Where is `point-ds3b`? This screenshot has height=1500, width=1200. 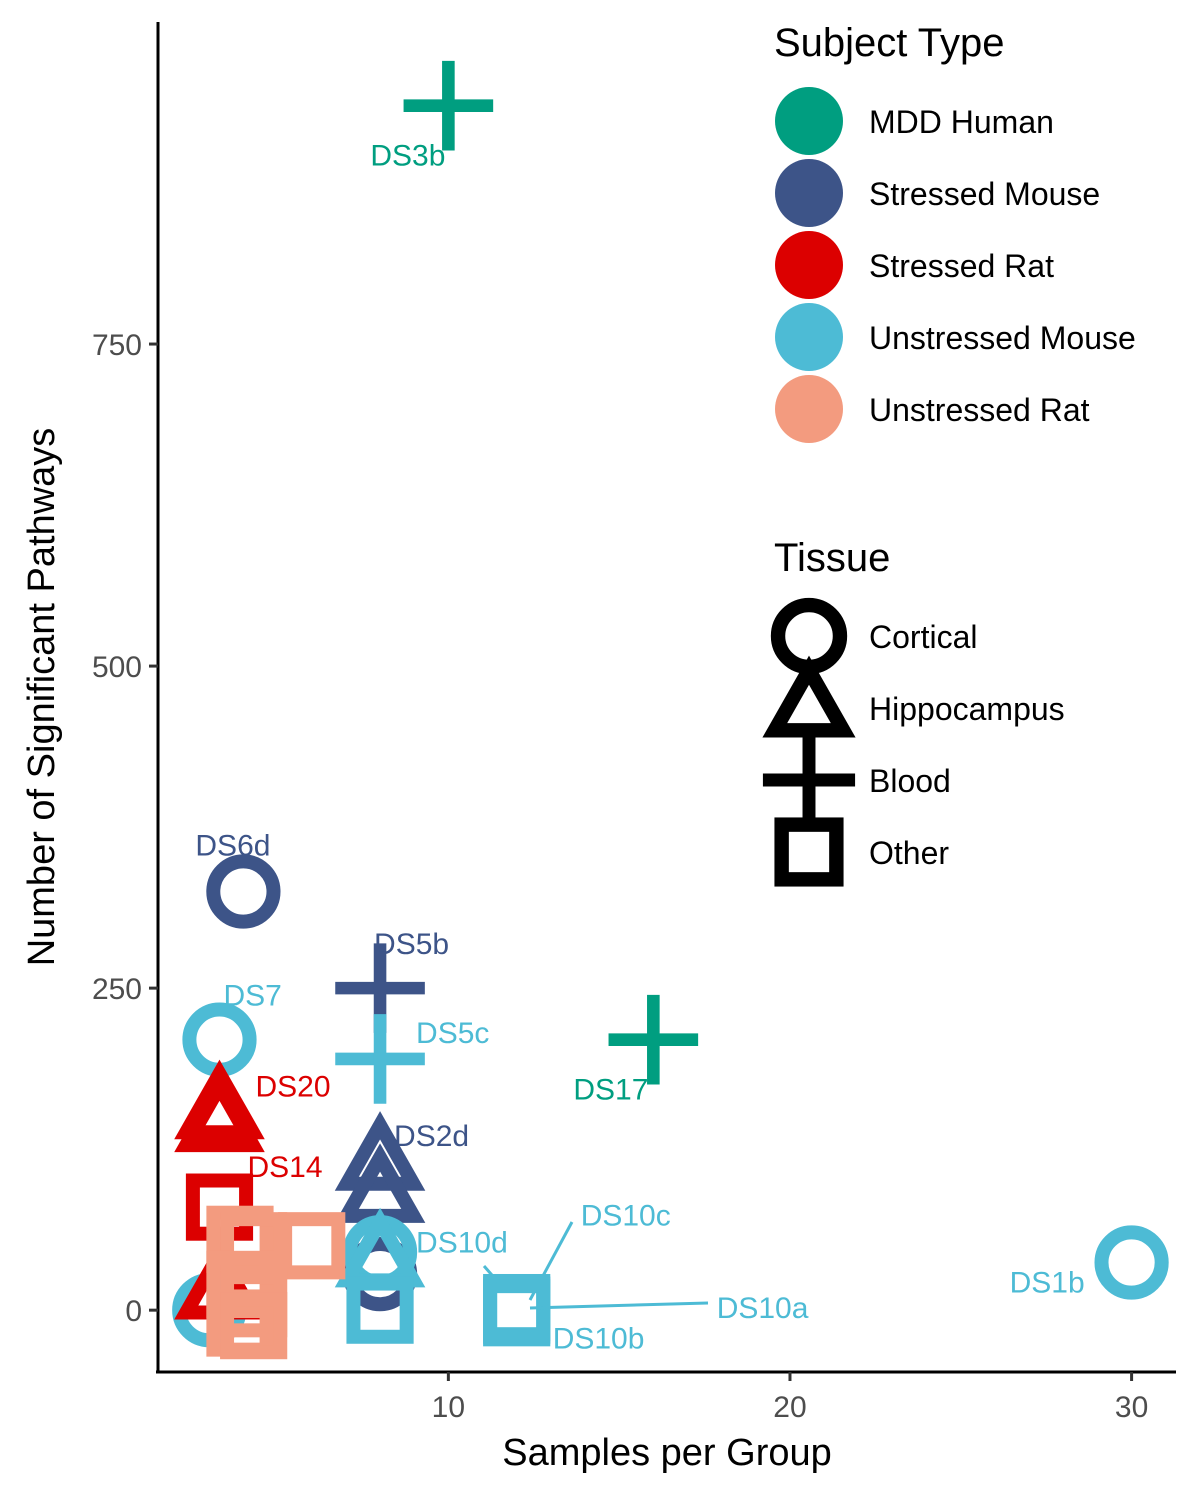
point-ds3b is located at coordinates (448, 105).